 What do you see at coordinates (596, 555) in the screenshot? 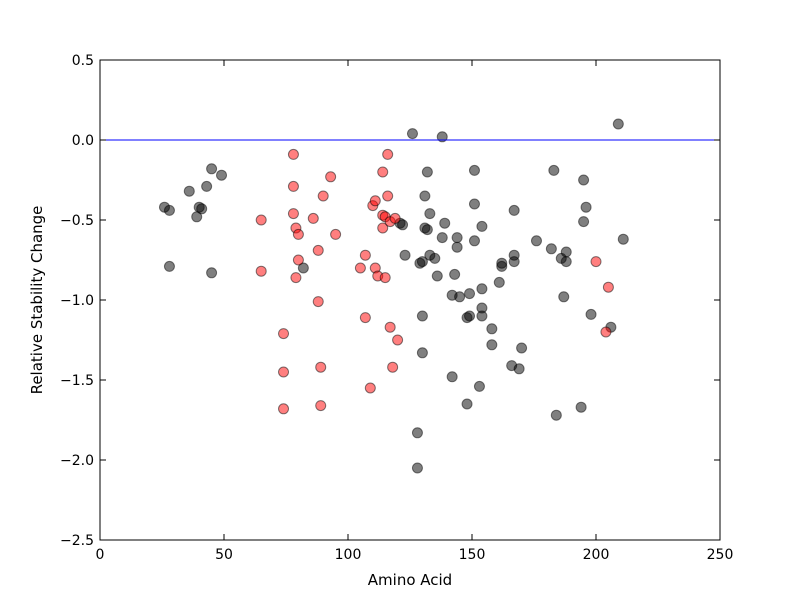
I see `x-tick-label: 200` at bounding box center [596, 555].